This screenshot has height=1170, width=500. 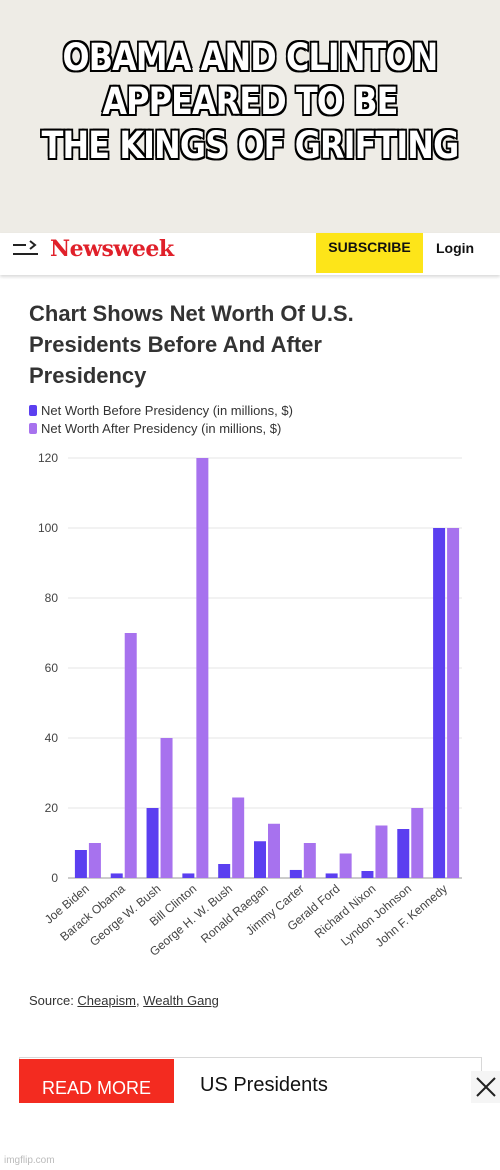 I want to click on login-link: Login, so click(x=455, y=248).